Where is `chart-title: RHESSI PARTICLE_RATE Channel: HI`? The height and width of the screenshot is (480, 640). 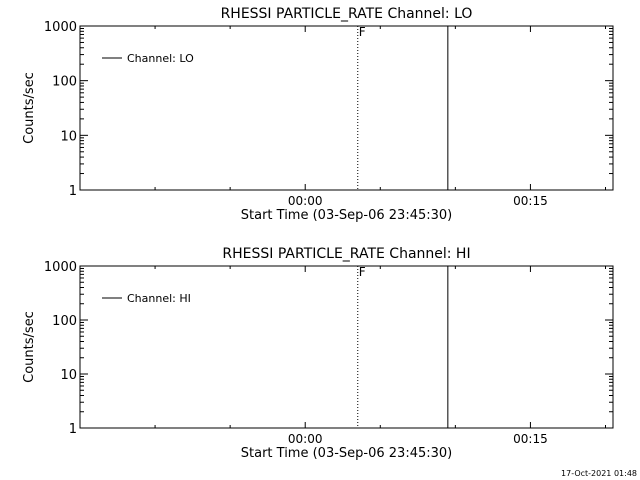 chart-title: RHESSI PARTICLE_RATE Channel: HI is located at coordinates (346, 254).